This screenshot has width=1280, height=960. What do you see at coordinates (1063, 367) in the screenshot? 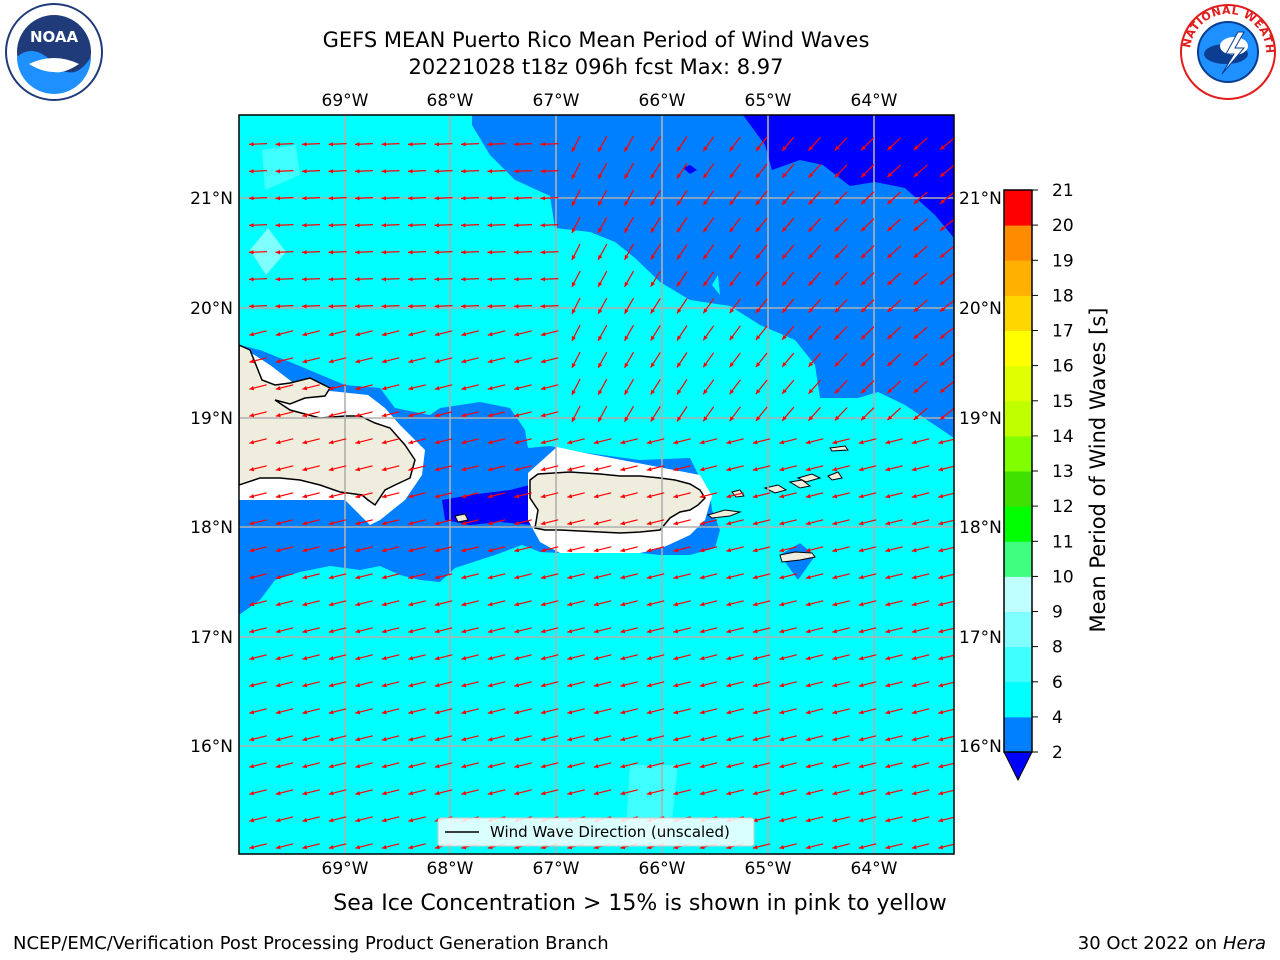
I see `colorbar-tick-label: 16` at bounding box center [1063, 367].